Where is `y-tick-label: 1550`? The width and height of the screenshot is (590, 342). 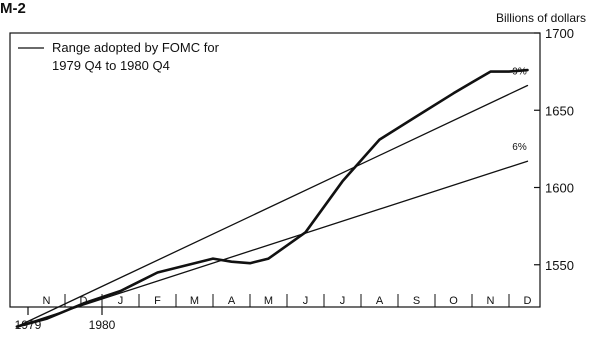 y-tick-label: 1550 is located at coordinates (559, 265).